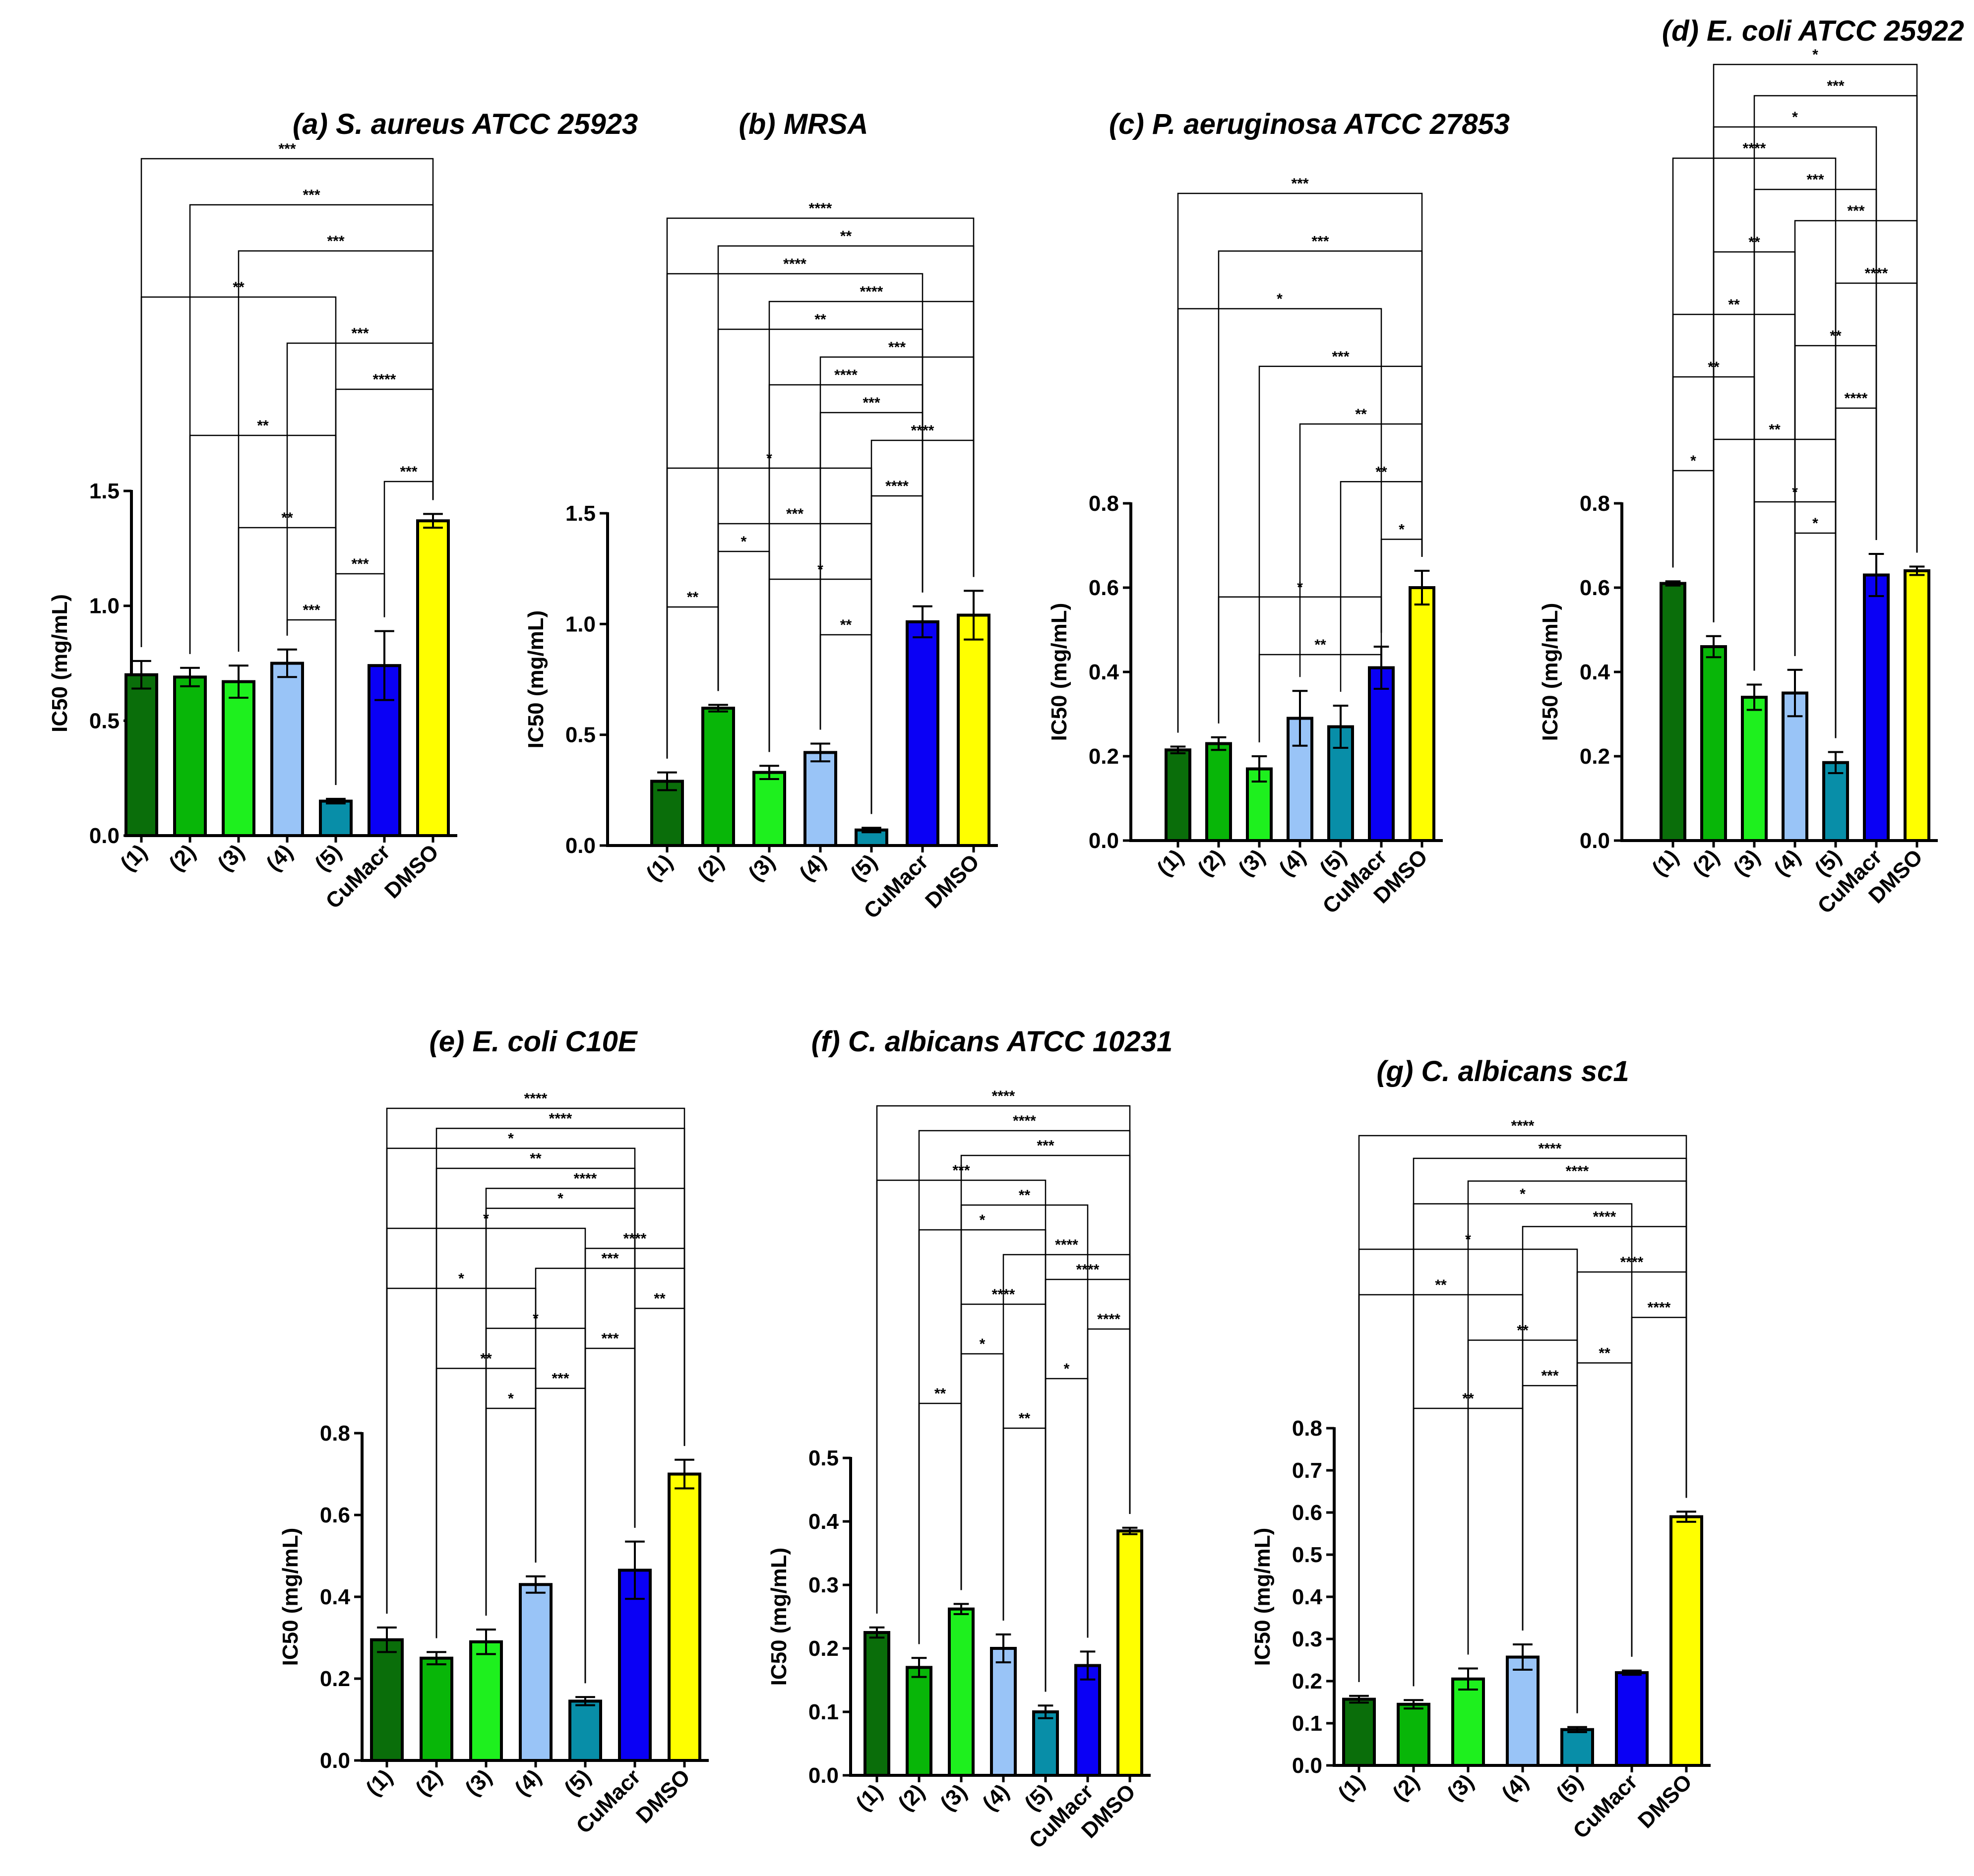  I want to click on y-tick-label: 0.8, so click(335, 1434).